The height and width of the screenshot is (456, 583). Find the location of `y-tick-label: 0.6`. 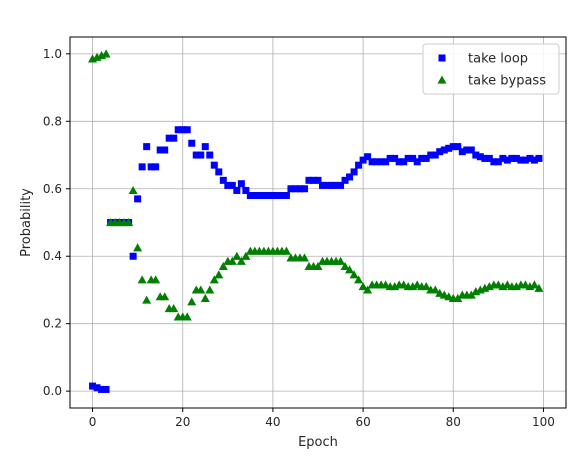

y-tick-label: 0.6 is located at coordinates (52, 189).